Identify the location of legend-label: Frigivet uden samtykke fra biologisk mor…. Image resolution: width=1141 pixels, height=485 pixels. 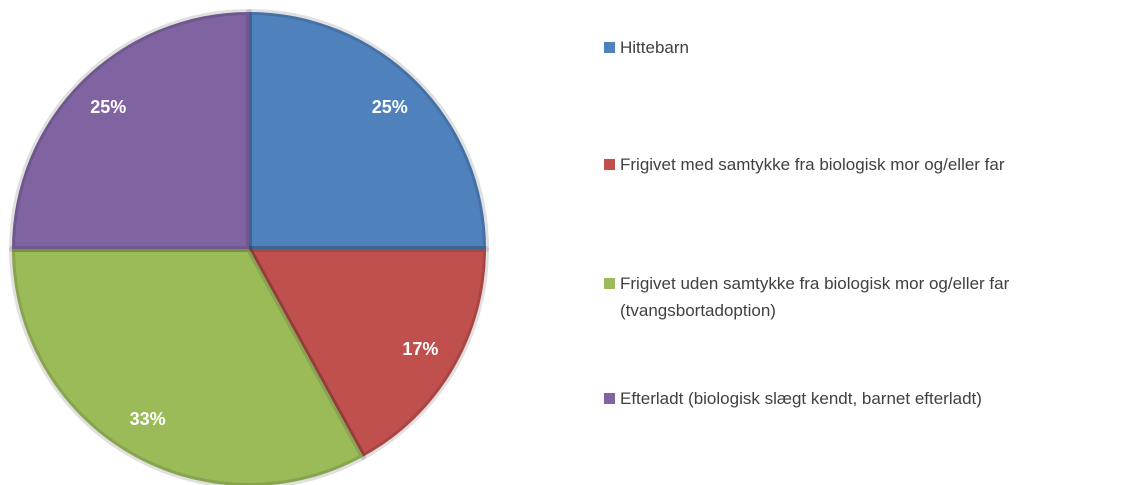
(815, 297).